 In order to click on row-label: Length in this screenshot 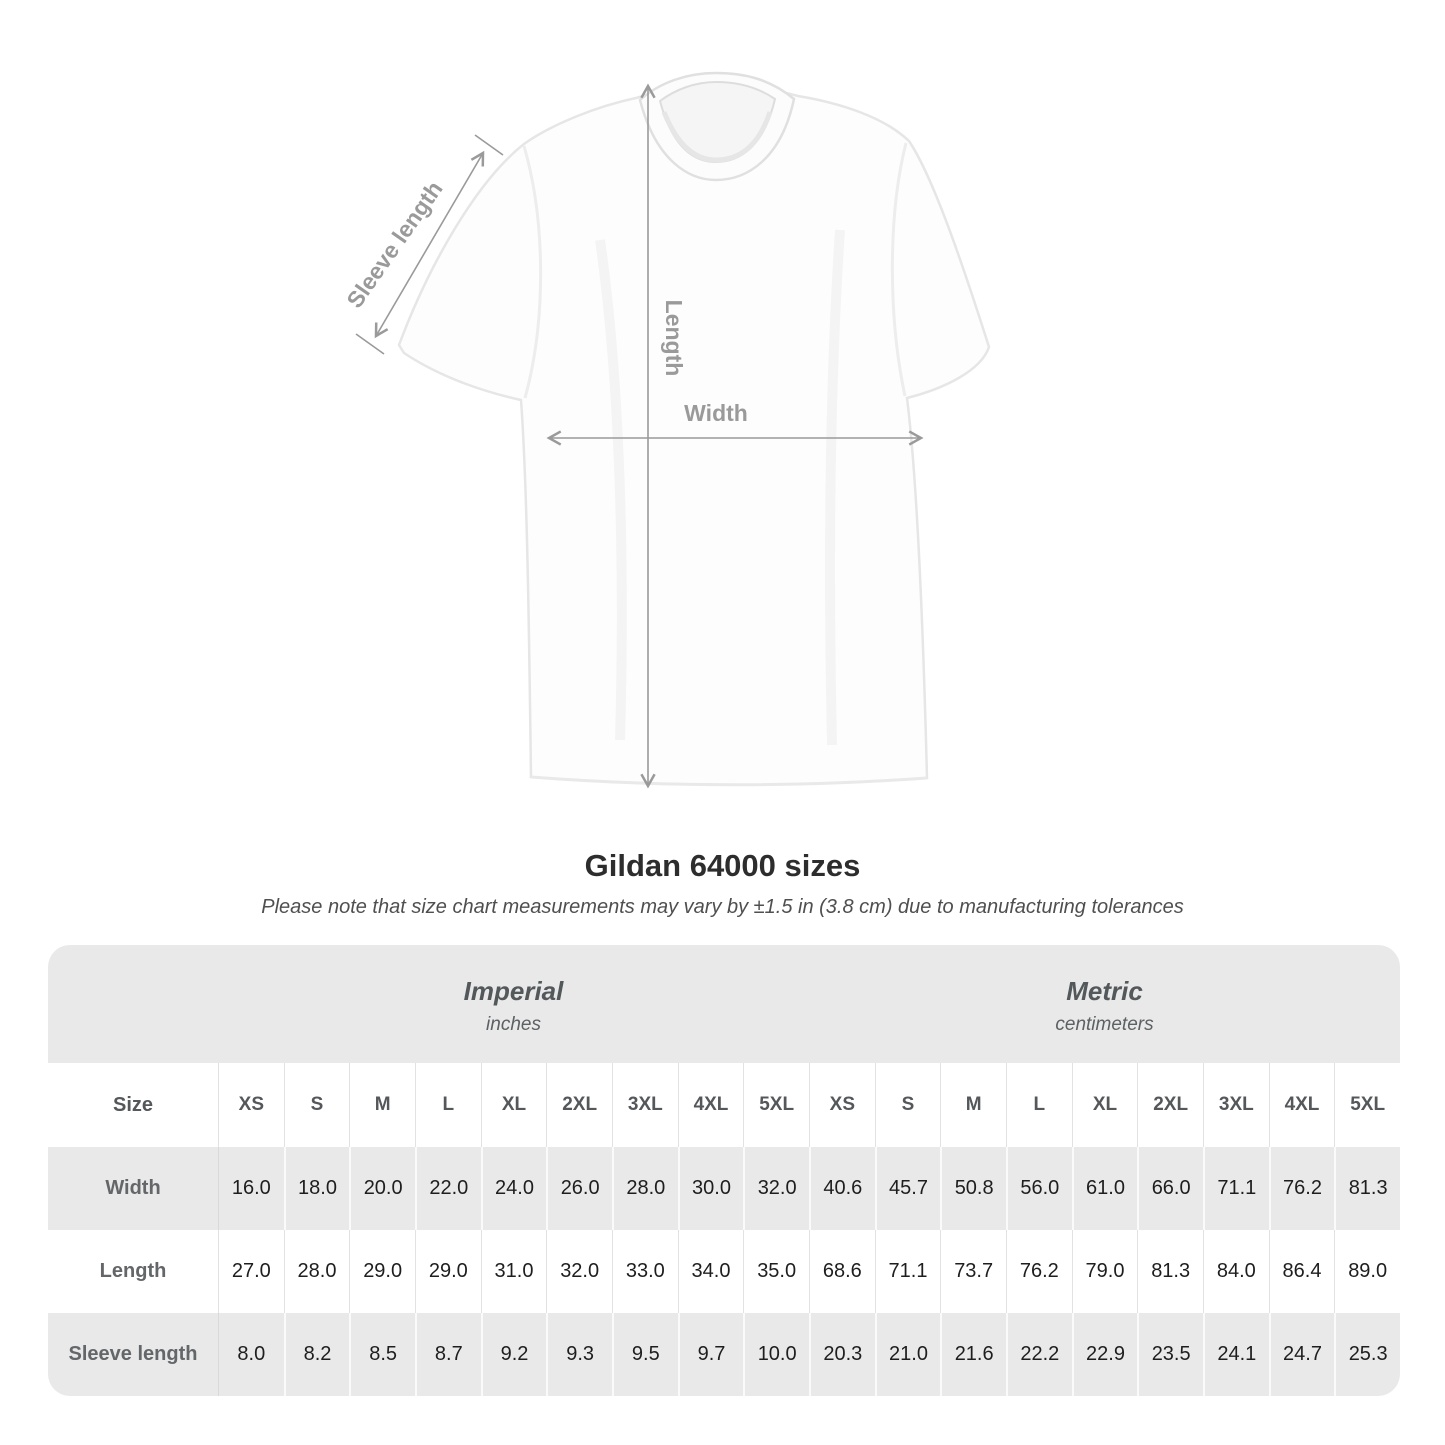, I will do `click(133, 1271)`.